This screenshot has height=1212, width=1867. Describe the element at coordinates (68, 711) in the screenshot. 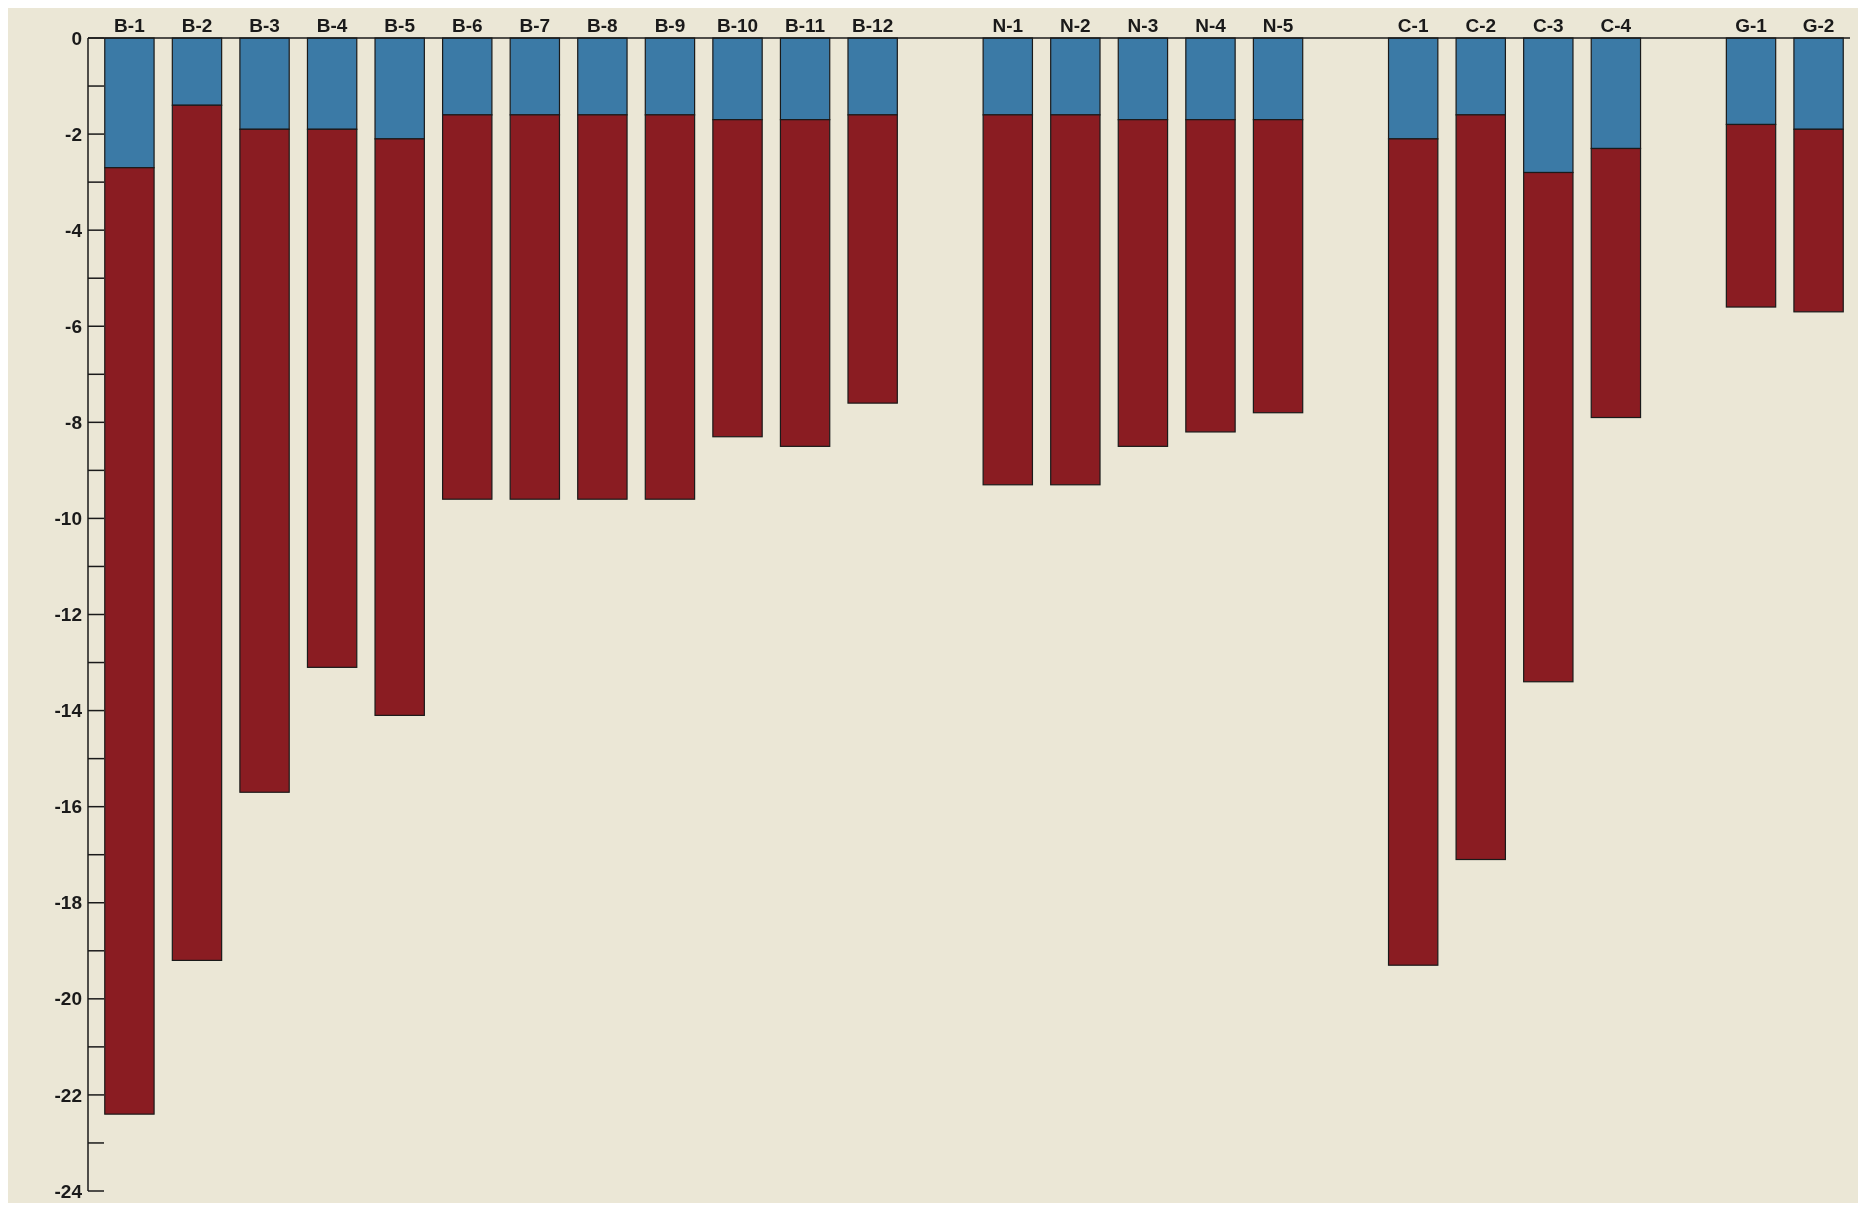

I see `y-tick-label: -14` at that location.